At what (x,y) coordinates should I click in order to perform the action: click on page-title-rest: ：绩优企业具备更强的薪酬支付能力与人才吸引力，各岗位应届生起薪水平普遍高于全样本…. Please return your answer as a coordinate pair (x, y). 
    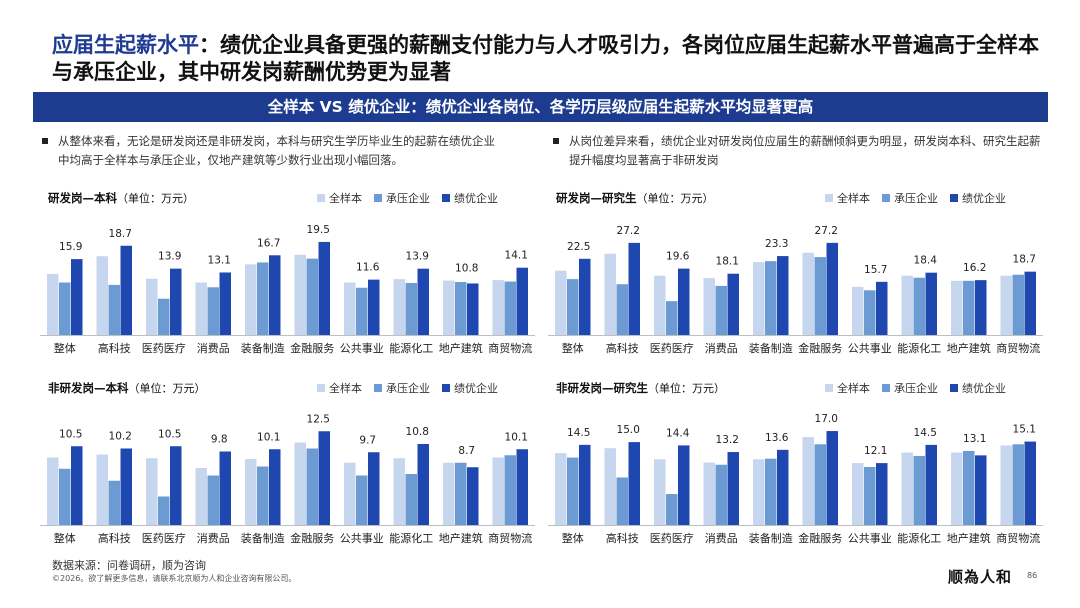
    Looking at the image, I should click on (545, 58).